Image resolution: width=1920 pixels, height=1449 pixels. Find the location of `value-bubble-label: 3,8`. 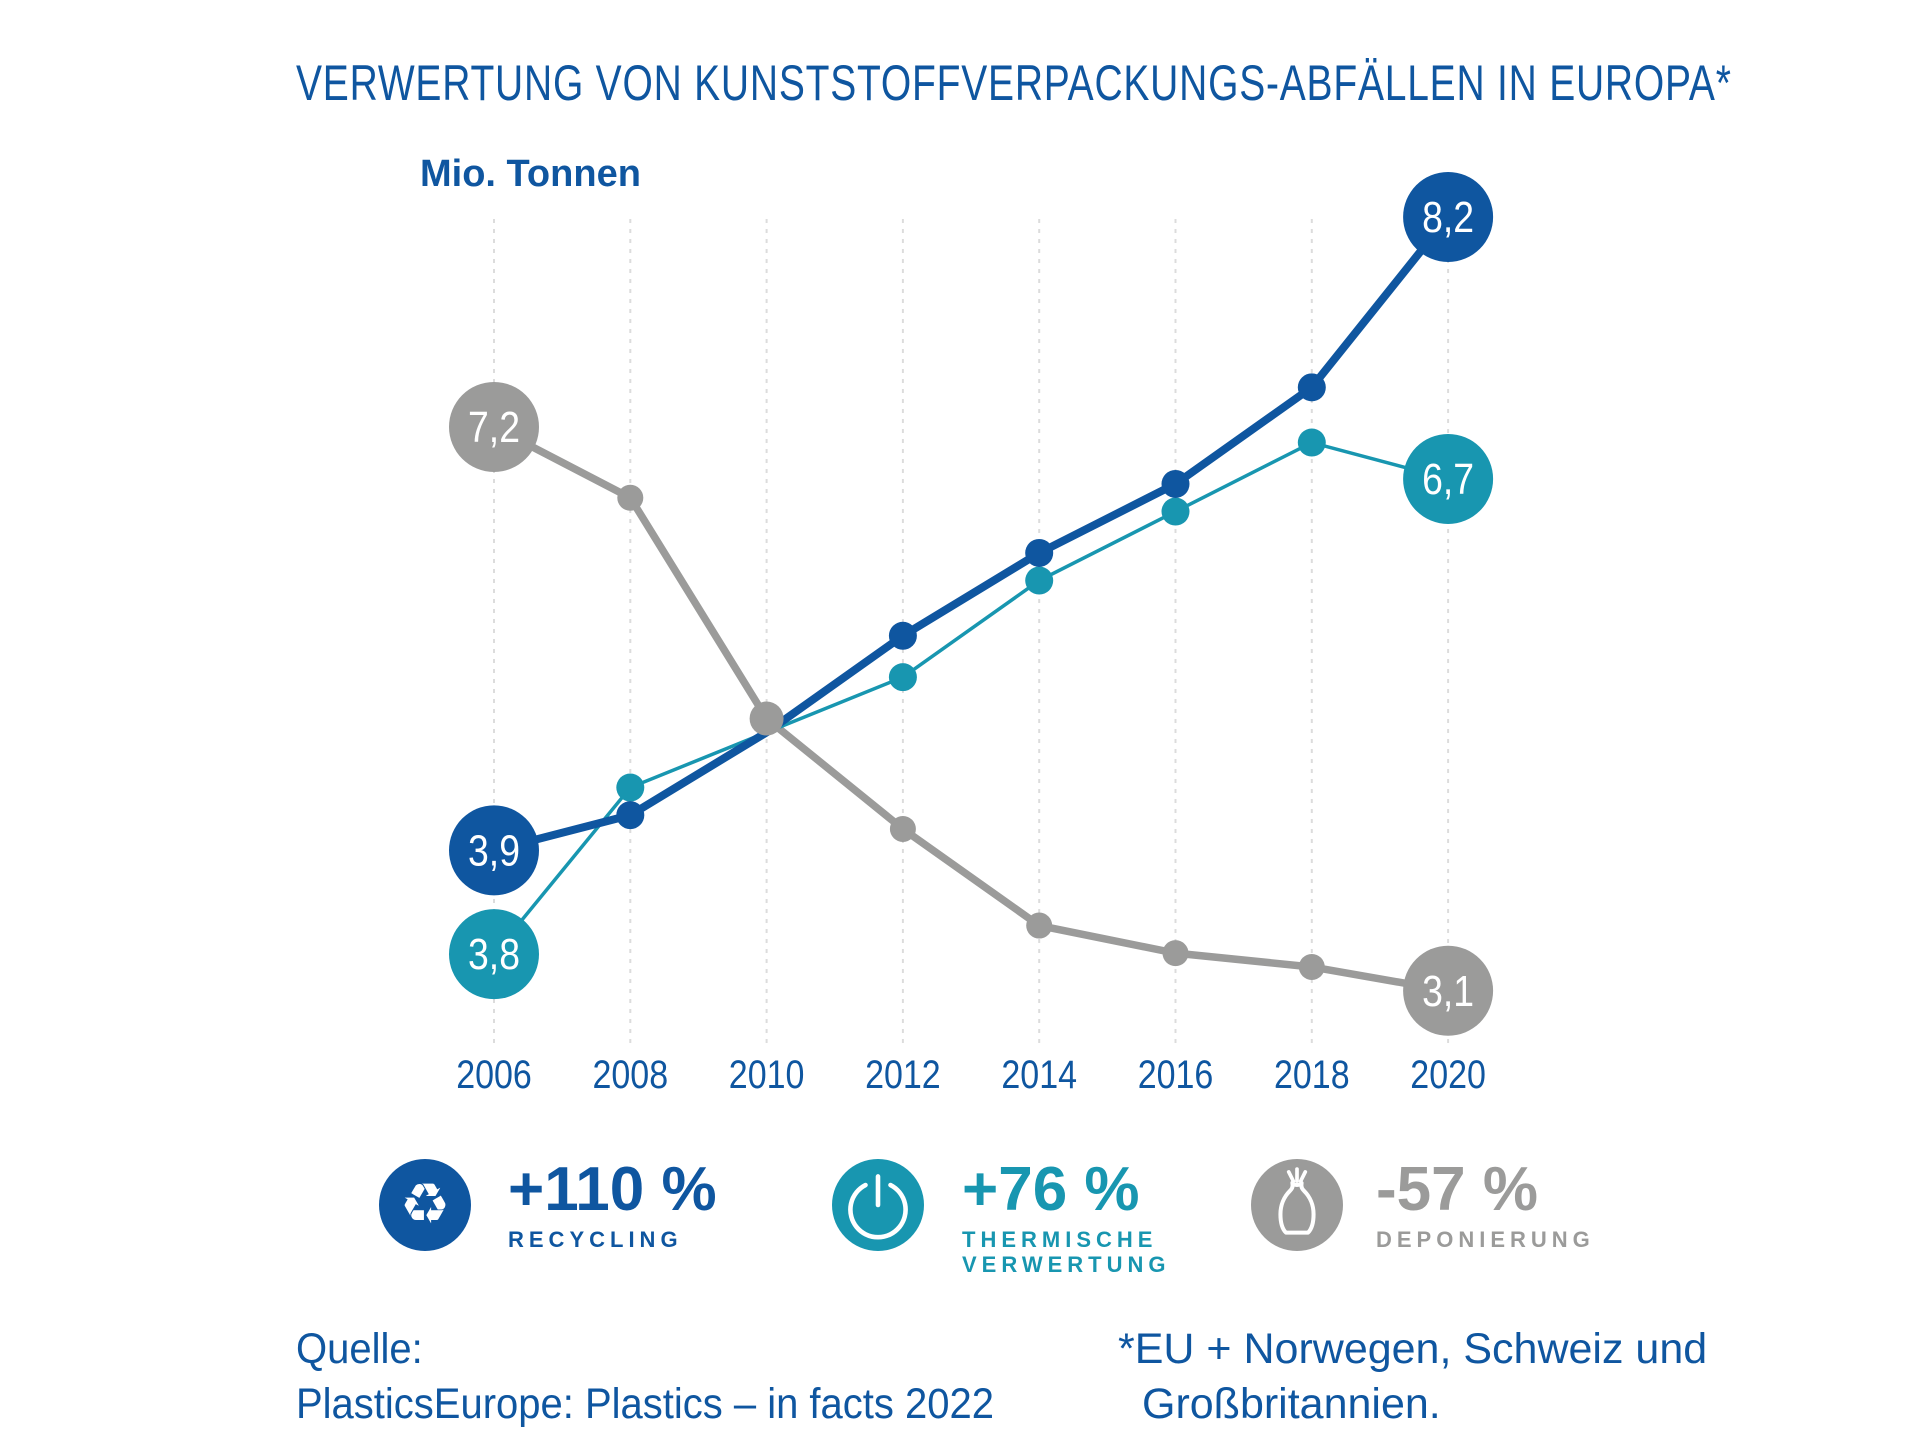

value-bubble-label: 3,8 is located at coordinates (494, 954).